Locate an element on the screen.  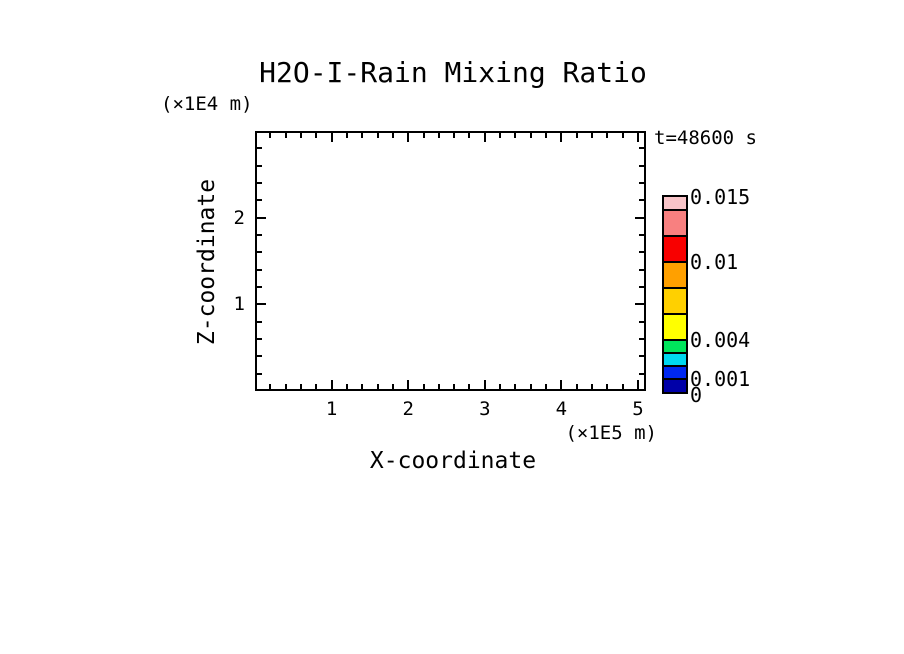
x-tick-label: 3 is located at coordinates (485, 409).